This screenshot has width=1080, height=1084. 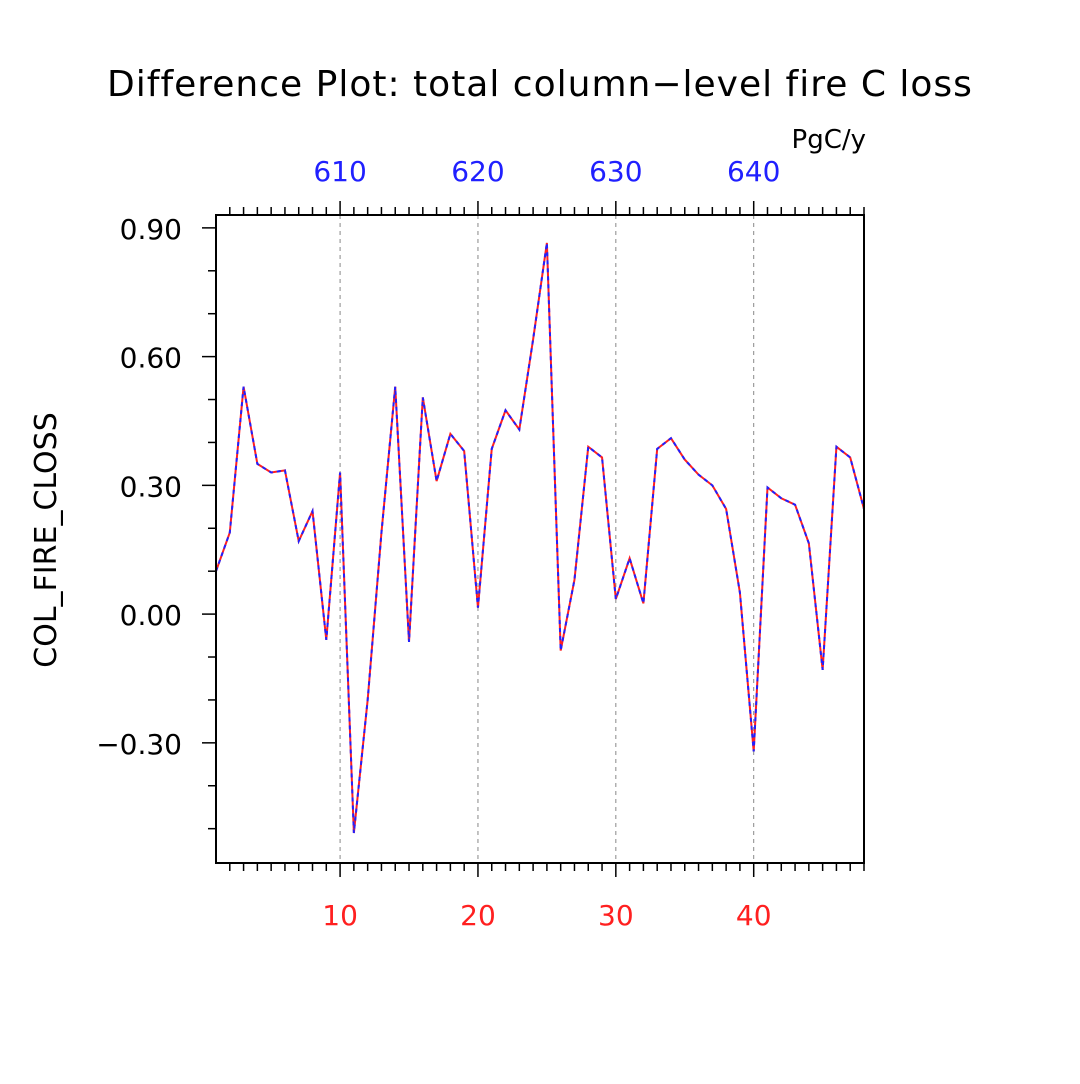 What do you see at coordinates (754, 915) in the screenshot?
I see `x-tick-label-bottom: 40` at bounding box center [754, 915].